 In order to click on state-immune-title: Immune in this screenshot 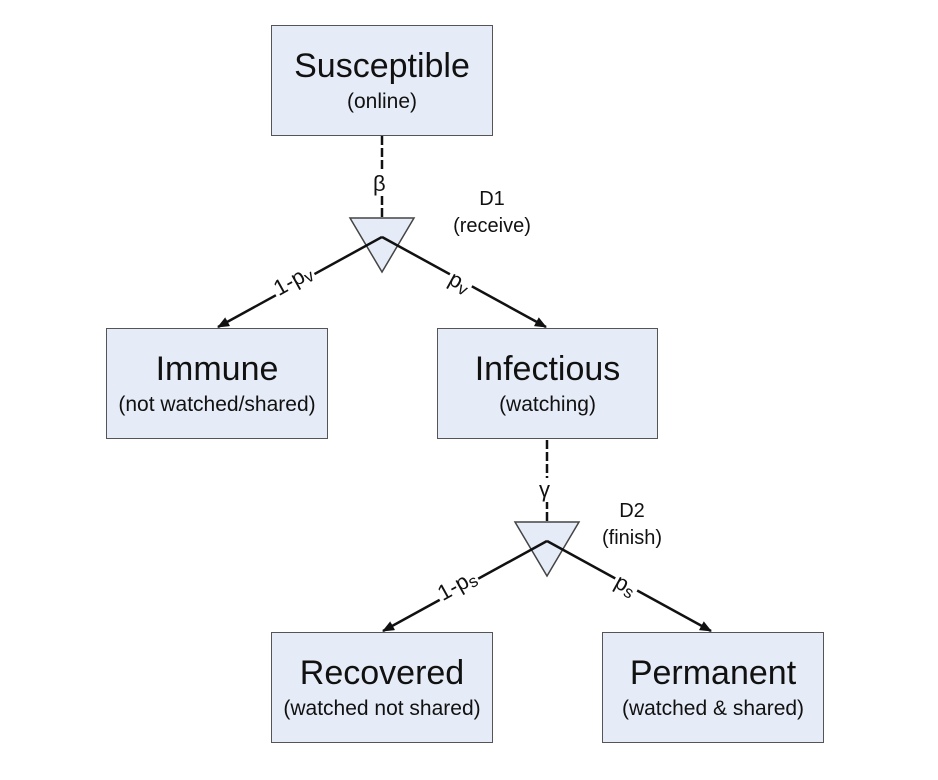, I will do `click(217, 368)`.